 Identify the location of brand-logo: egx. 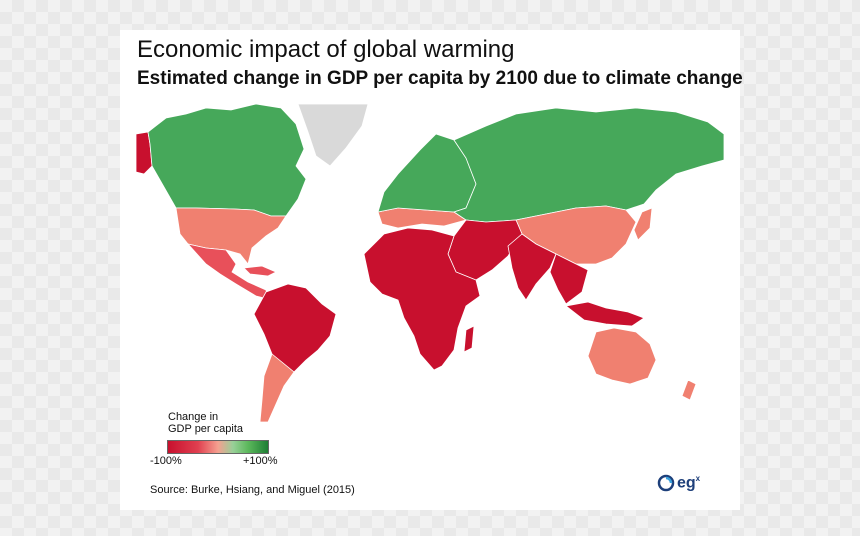
(678, 483).